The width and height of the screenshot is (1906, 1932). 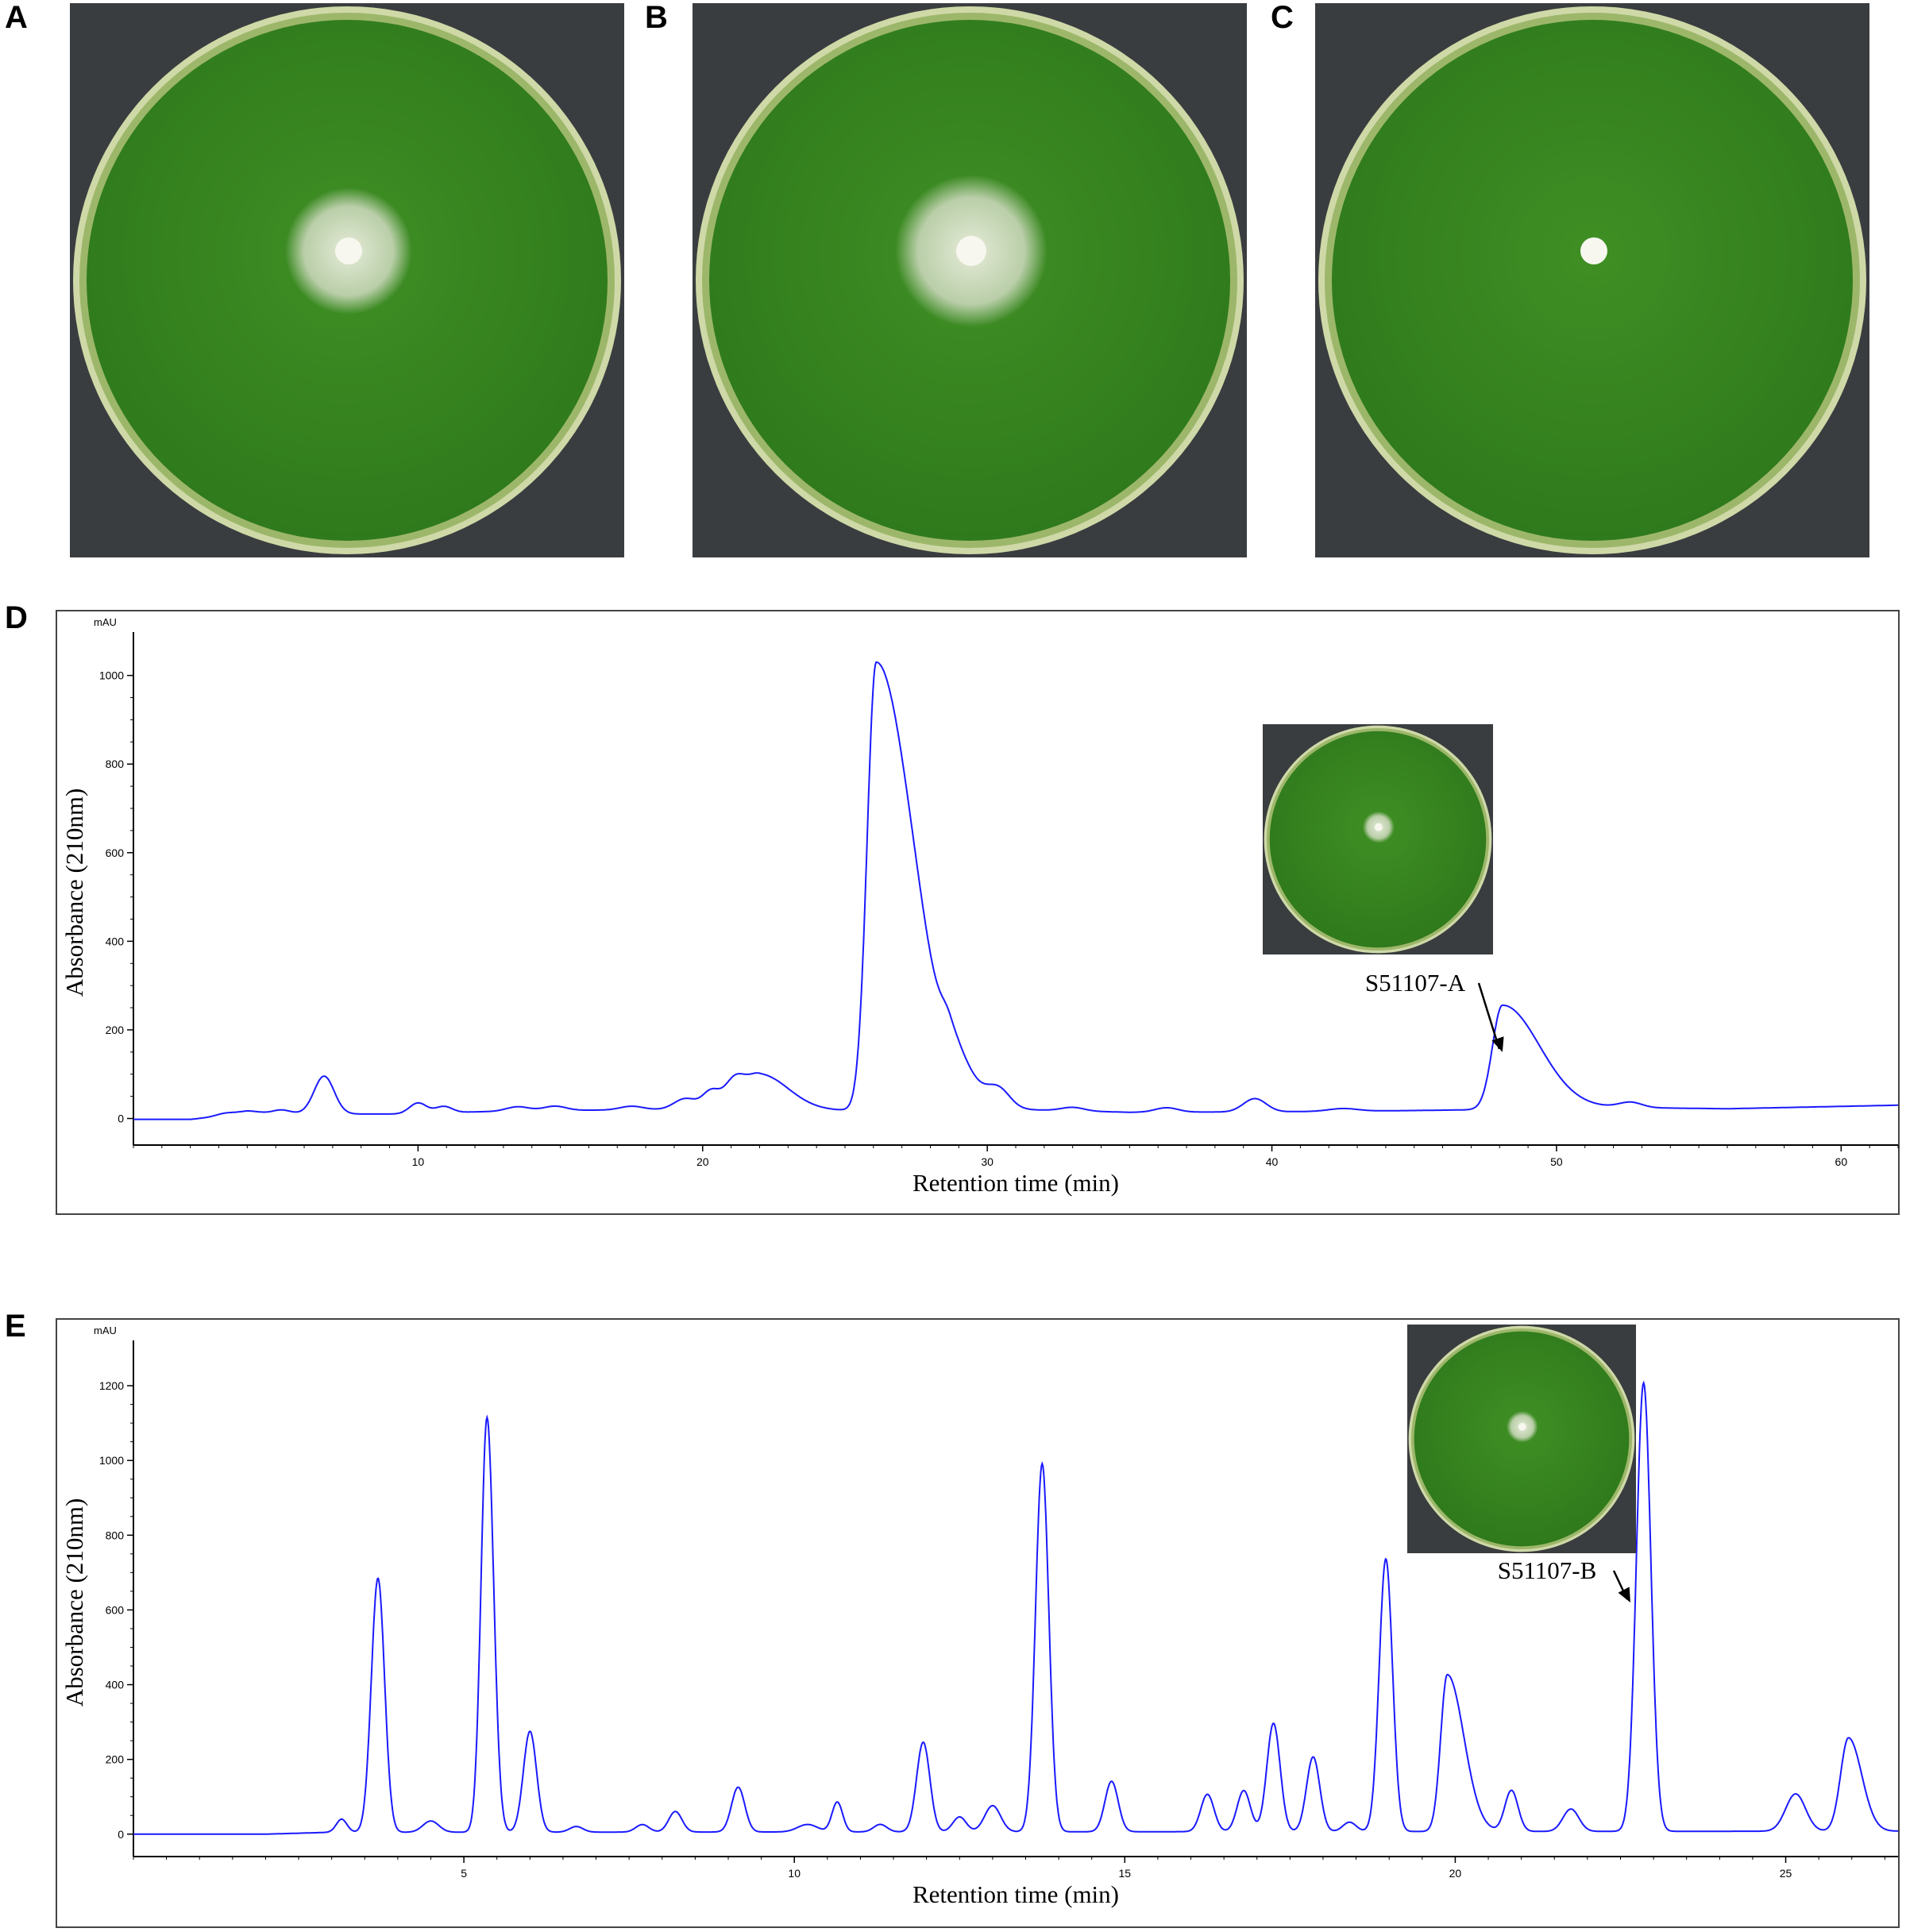 I want to click on annotation-arrow, so click(x=1489, y=1016).